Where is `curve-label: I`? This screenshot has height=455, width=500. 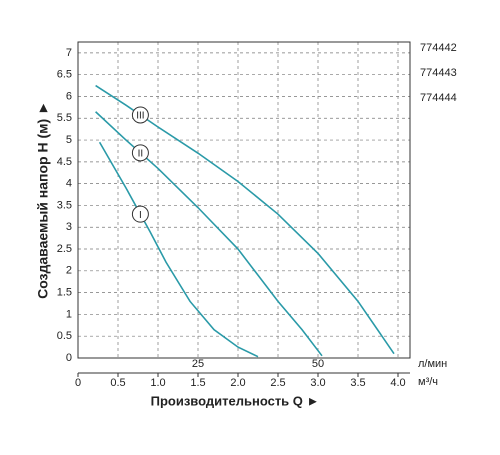
curve-label: I is located at coordinates (140, 215).